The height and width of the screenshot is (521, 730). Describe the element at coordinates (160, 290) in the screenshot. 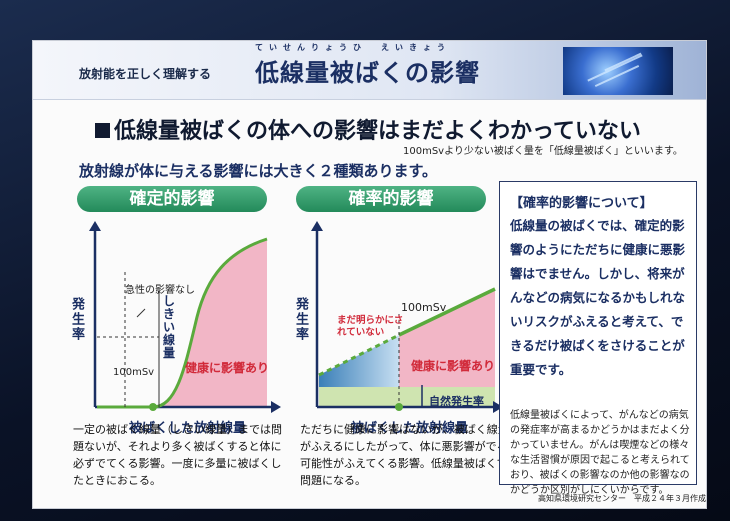

I see `deterministic-no-sudden: 急性の影響なし` at that location.